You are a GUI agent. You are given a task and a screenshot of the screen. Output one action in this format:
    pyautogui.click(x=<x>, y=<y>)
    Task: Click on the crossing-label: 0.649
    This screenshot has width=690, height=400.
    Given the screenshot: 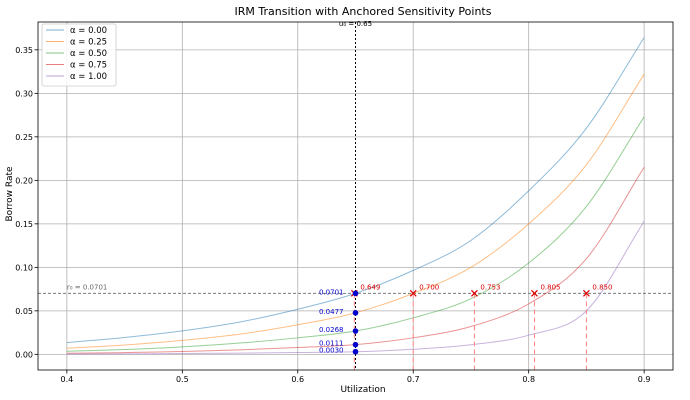 What is the action you would take?
    pyautogui.click(x=370, y=287)
    